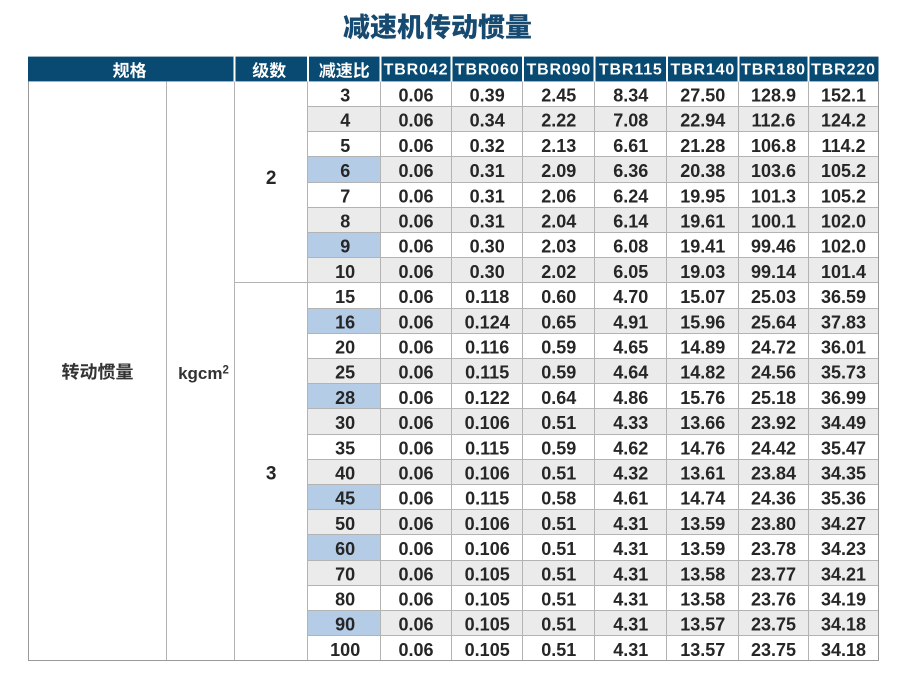  Describe the element at coordinates (558, 171) in the screenshot. I see `svg-text: 2.09` at that location.